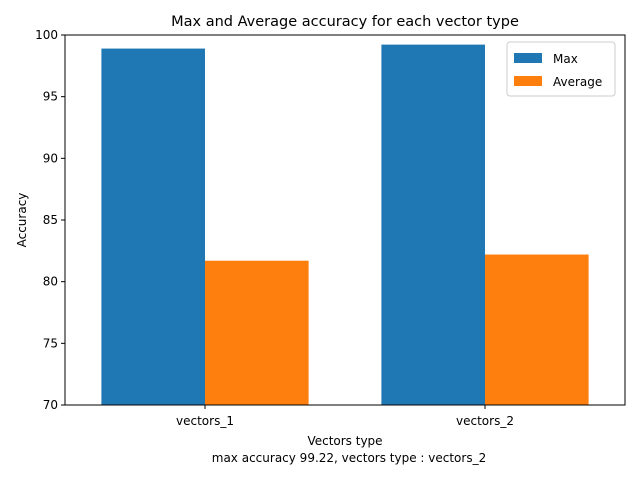 The height and width of the screenshot is (484, 640). What do you see at coordinates (50, 97) in the screenshot?
I see `y-tick-label: 95` at bounding box center [50, 97].